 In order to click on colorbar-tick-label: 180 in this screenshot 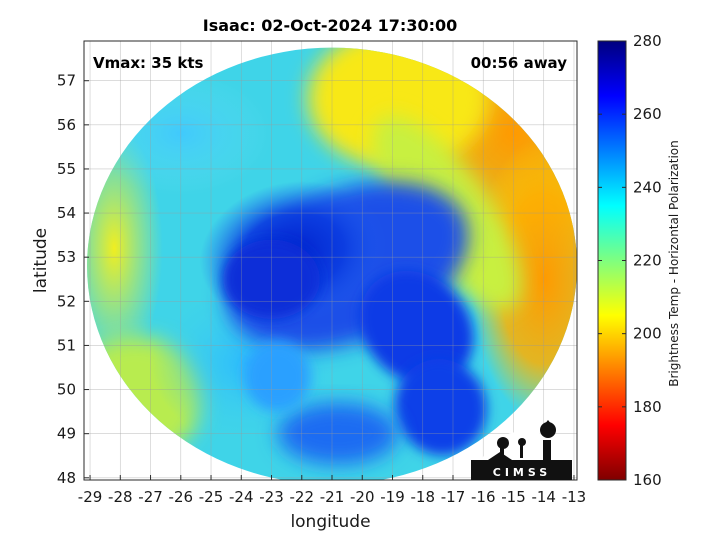, I will do `click(647, 407)`.